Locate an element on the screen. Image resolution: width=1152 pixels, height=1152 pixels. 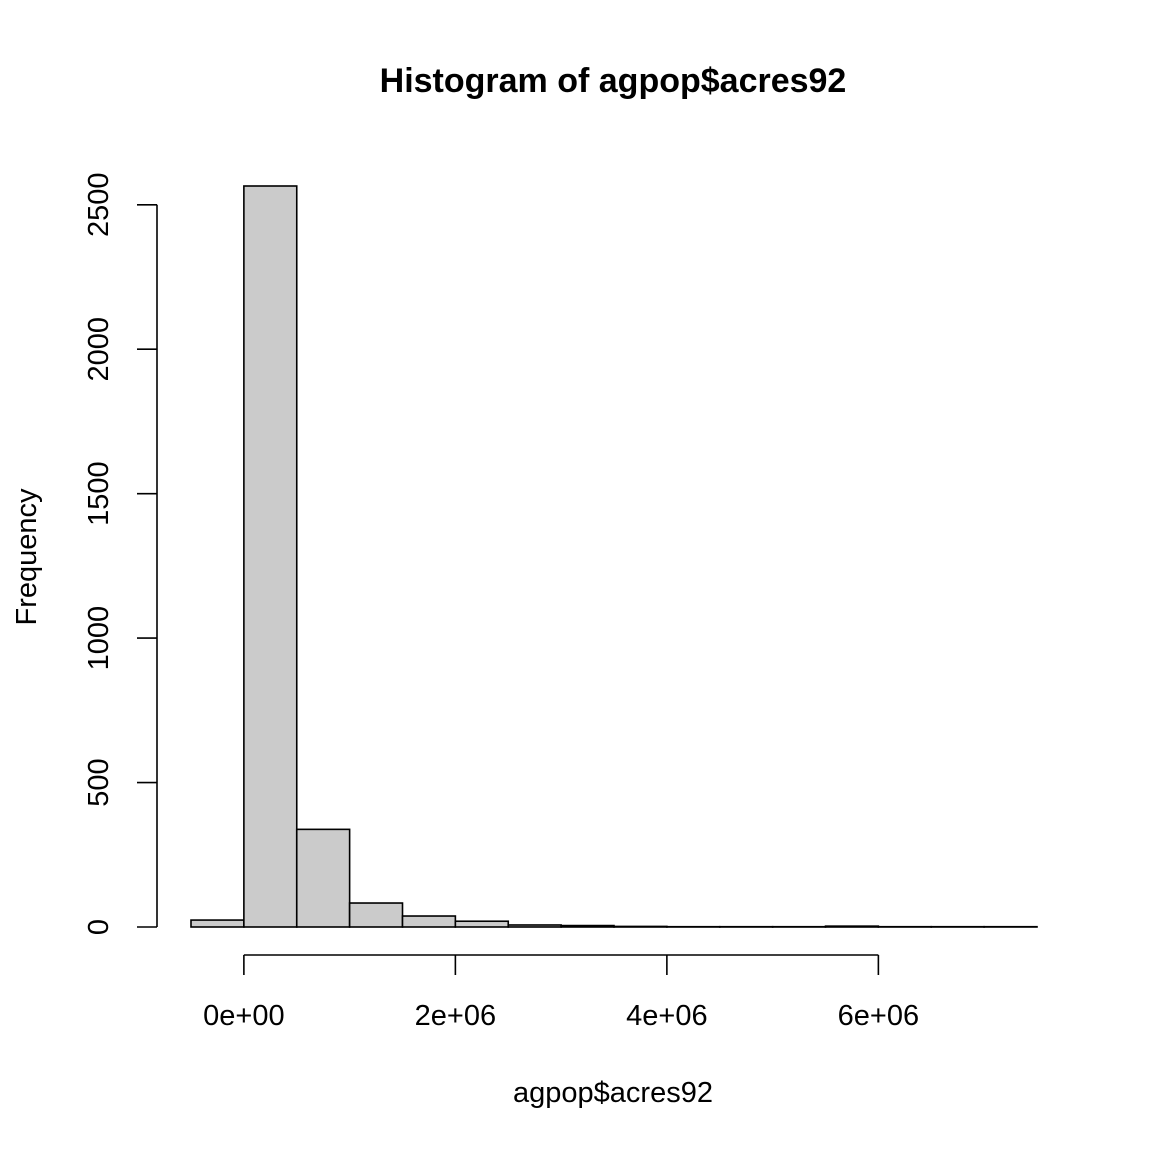
y-tick-label: 1000 is located at coordinates (99, 638).